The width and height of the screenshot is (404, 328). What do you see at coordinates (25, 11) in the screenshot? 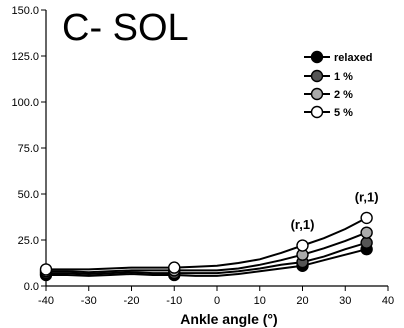
I see `y-tick-label: 150.0` at bounding box center [25, 11].